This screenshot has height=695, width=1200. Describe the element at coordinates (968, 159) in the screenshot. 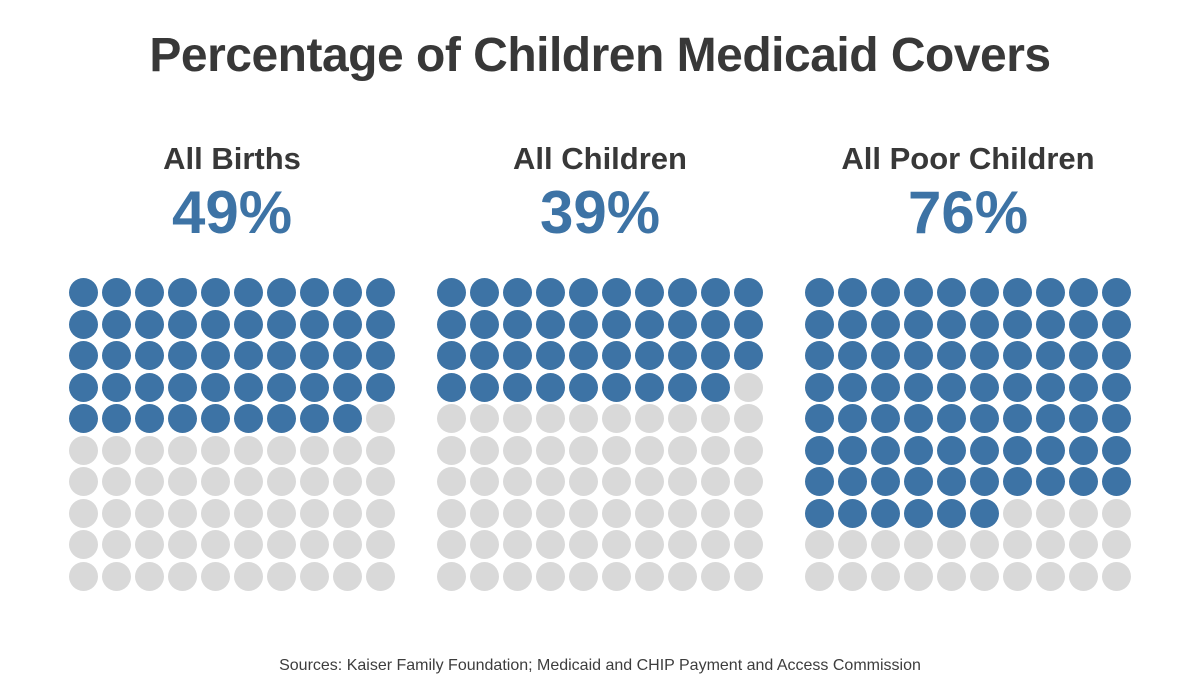

I see `category-label: All Poor Children` at that location.